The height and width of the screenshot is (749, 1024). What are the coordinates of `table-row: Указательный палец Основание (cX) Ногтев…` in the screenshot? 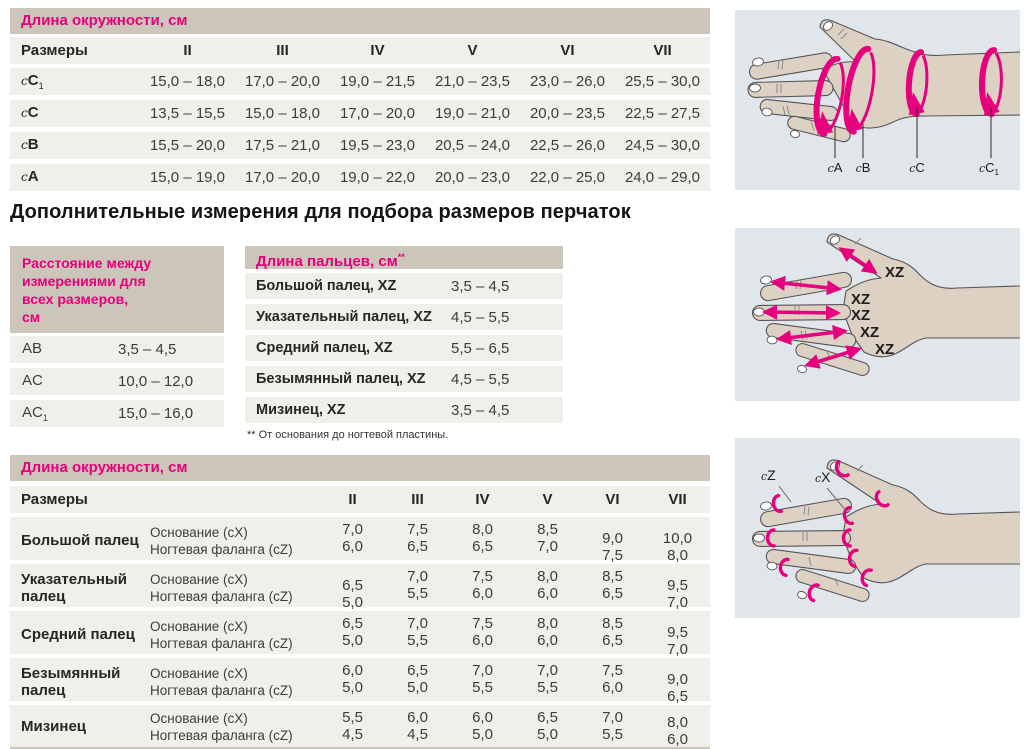 It's located at (360, 587).